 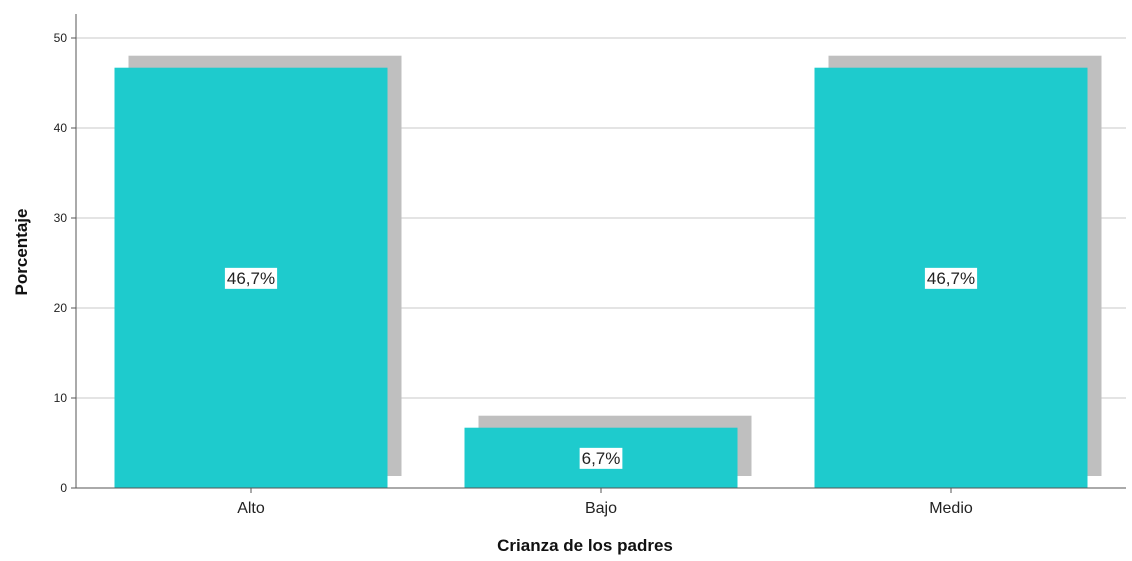 I want to click on x-axis-categories: Alto Bajo Medio, so click(x=605, y=502).